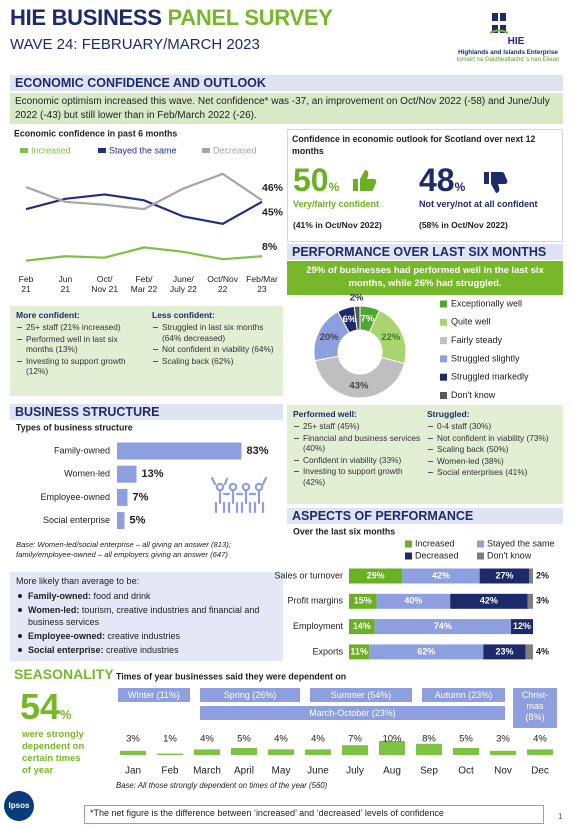 Image resolution: width=572 pixels, height=829 pixels. Describe the element at coordinates (508, 52) in the screenshot. I see `logo-name: Highlands and Islands Enterprise` at that location.